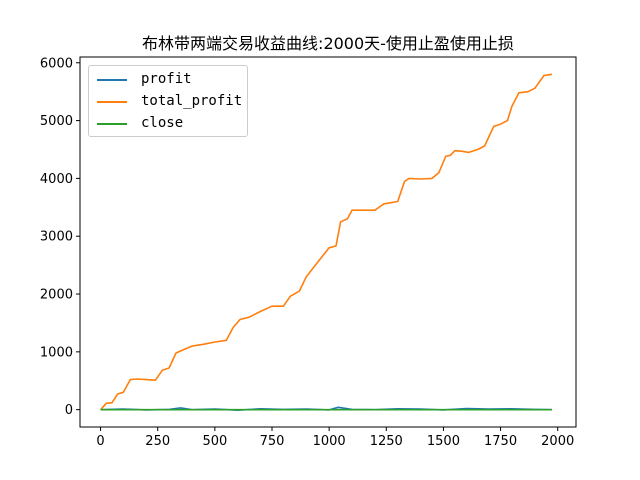  I want to click on x-tick-label: 250, so click(157, 441).